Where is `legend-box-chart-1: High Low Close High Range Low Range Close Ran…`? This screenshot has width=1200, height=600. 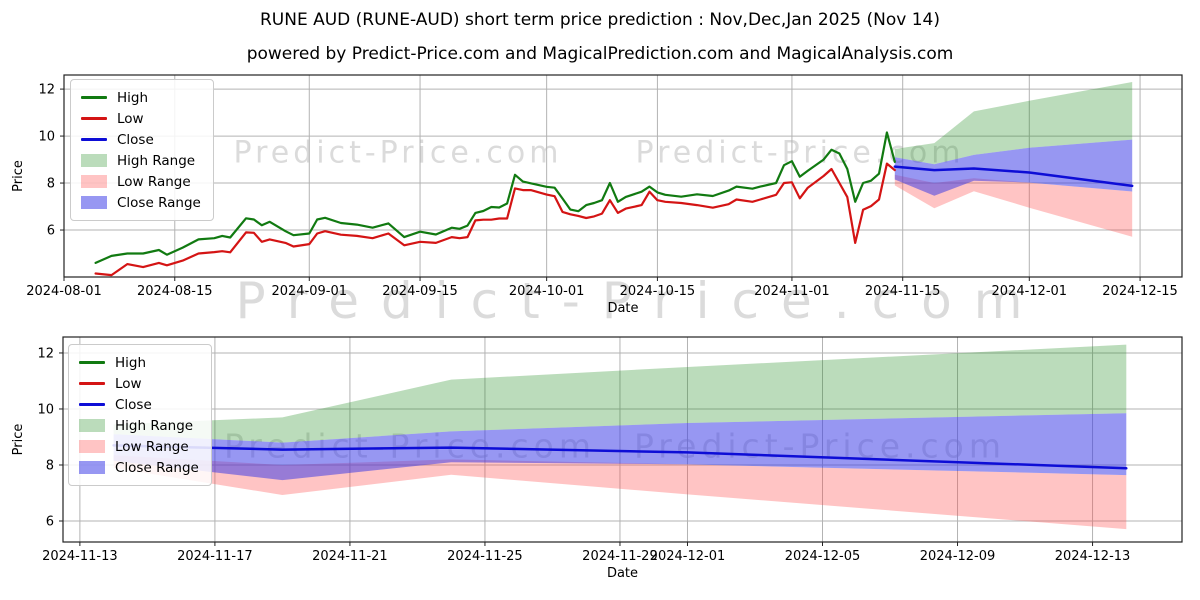
legend-box-chart-1: High Low Close High Range Low Range Close Ran… is located at coordinates (142, 150).